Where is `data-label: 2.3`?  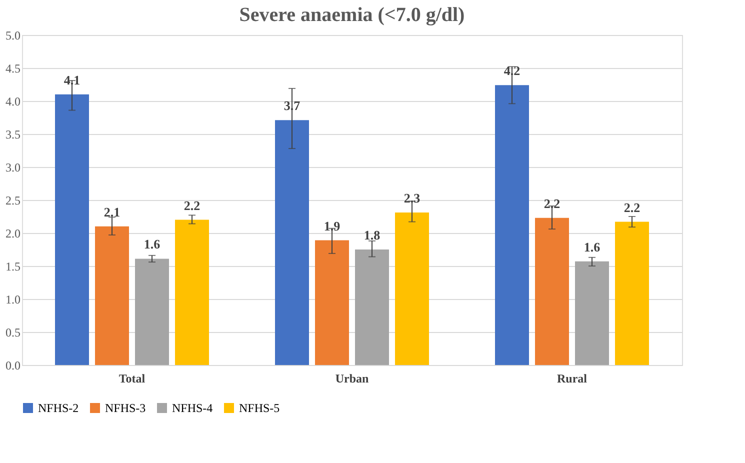 data-label: 2.3 is located at coordinates (412, 198).